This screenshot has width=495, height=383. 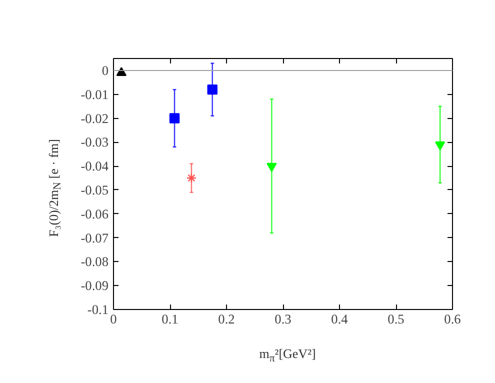 I want to click on y-tick-label: -0.09, so click(x=94, y=286).